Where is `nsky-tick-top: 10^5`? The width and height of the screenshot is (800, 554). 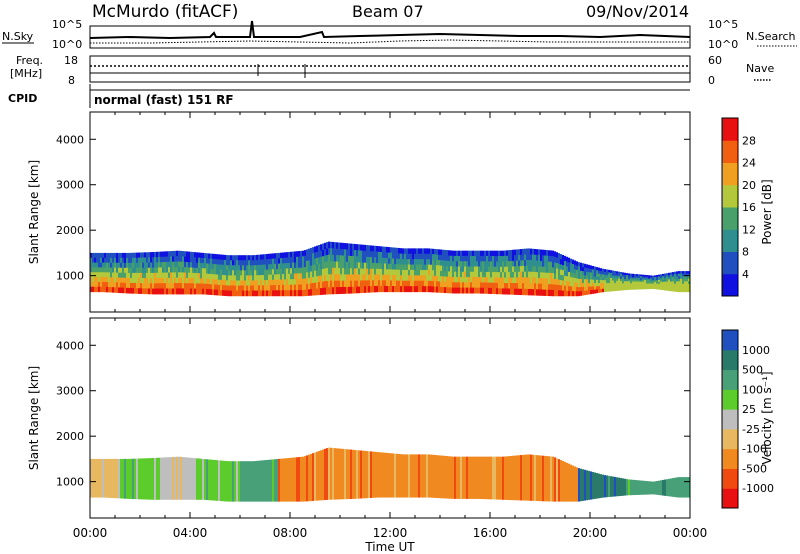
nsky-tick-top: 10^5 is located at coordinates (67, 24).